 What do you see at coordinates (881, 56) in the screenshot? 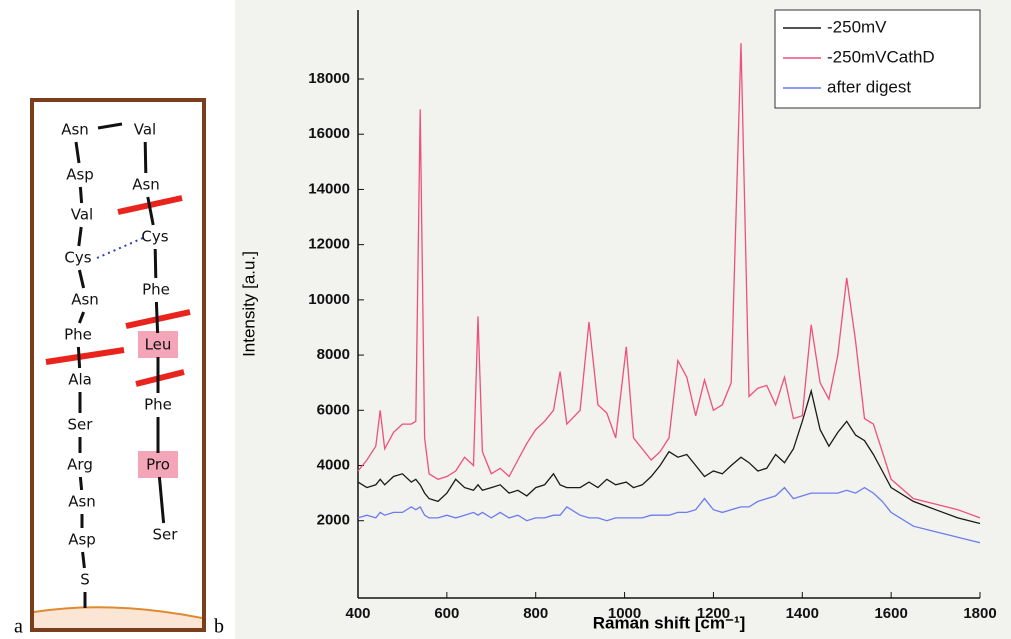
I see `legend-label: -250mVCathD` at bounding box center [881, 56].